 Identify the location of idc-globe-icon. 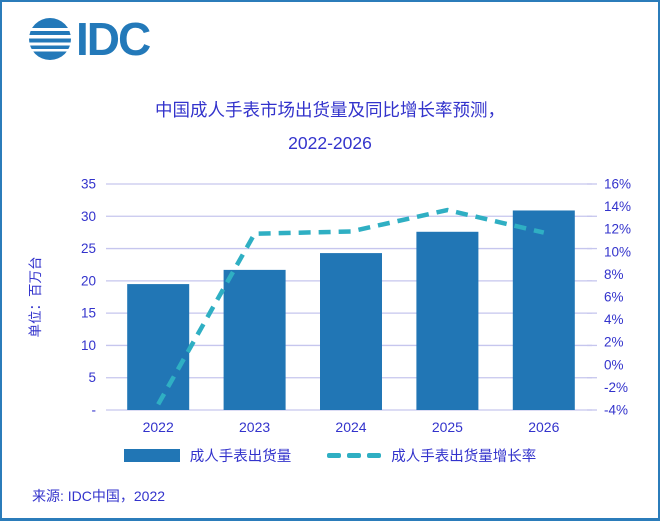
(50, 39).